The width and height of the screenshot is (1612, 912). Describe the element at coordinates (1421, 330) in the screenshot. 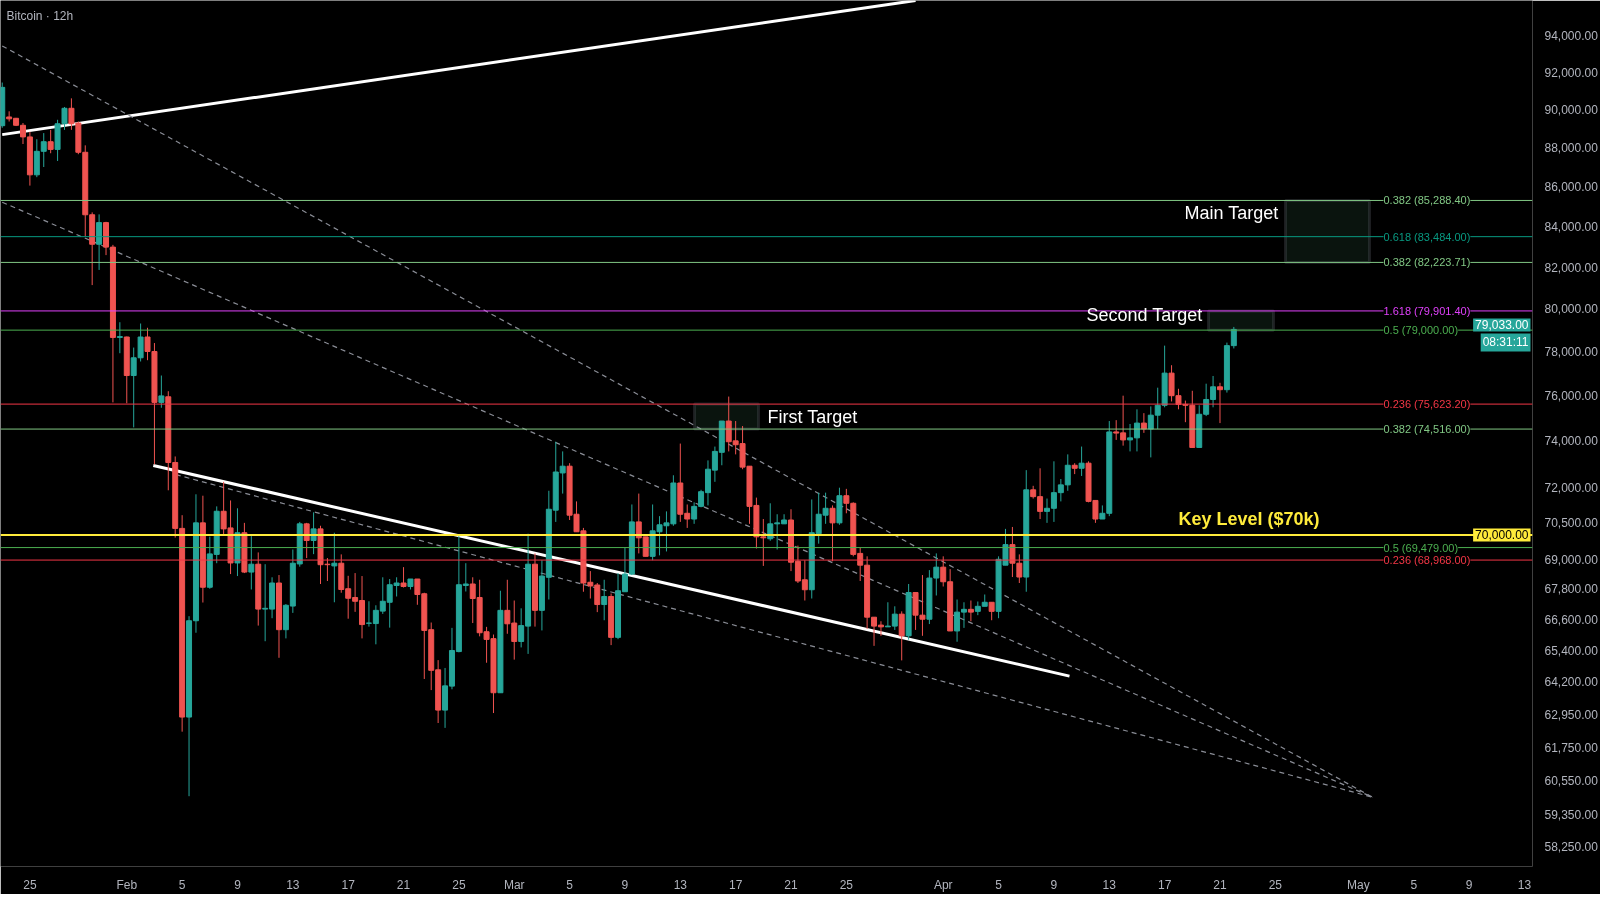

I see `ref-line-label: 0.5 (79,000.00)` at that location.